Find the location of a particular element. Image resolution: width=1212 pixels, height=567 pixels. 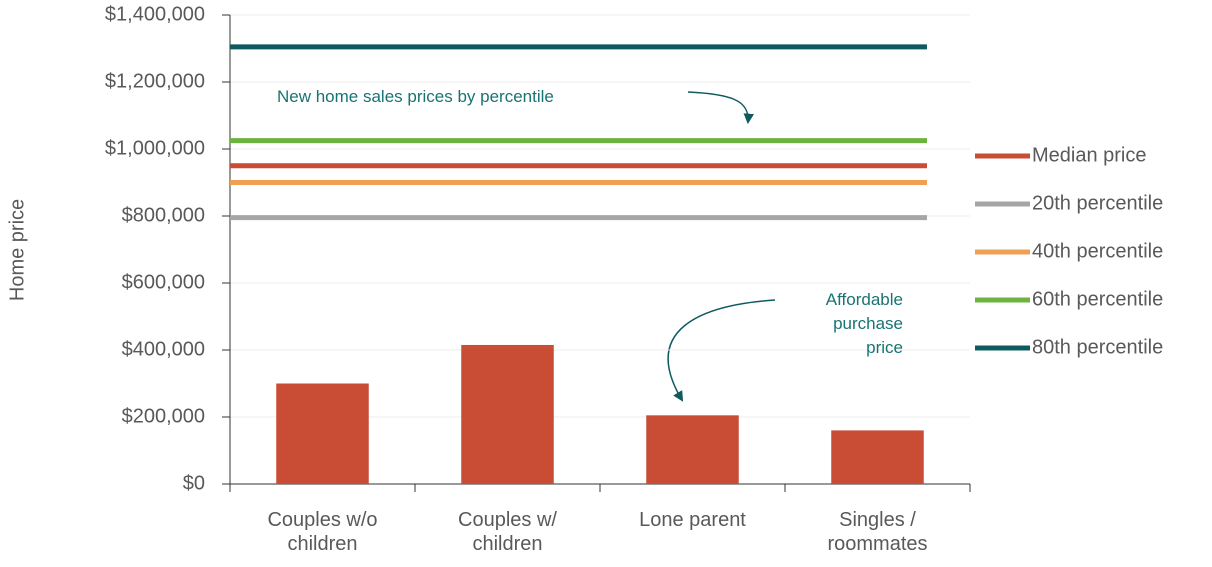

x-tick-label: Lone parent is located at coordinates (692, 520).